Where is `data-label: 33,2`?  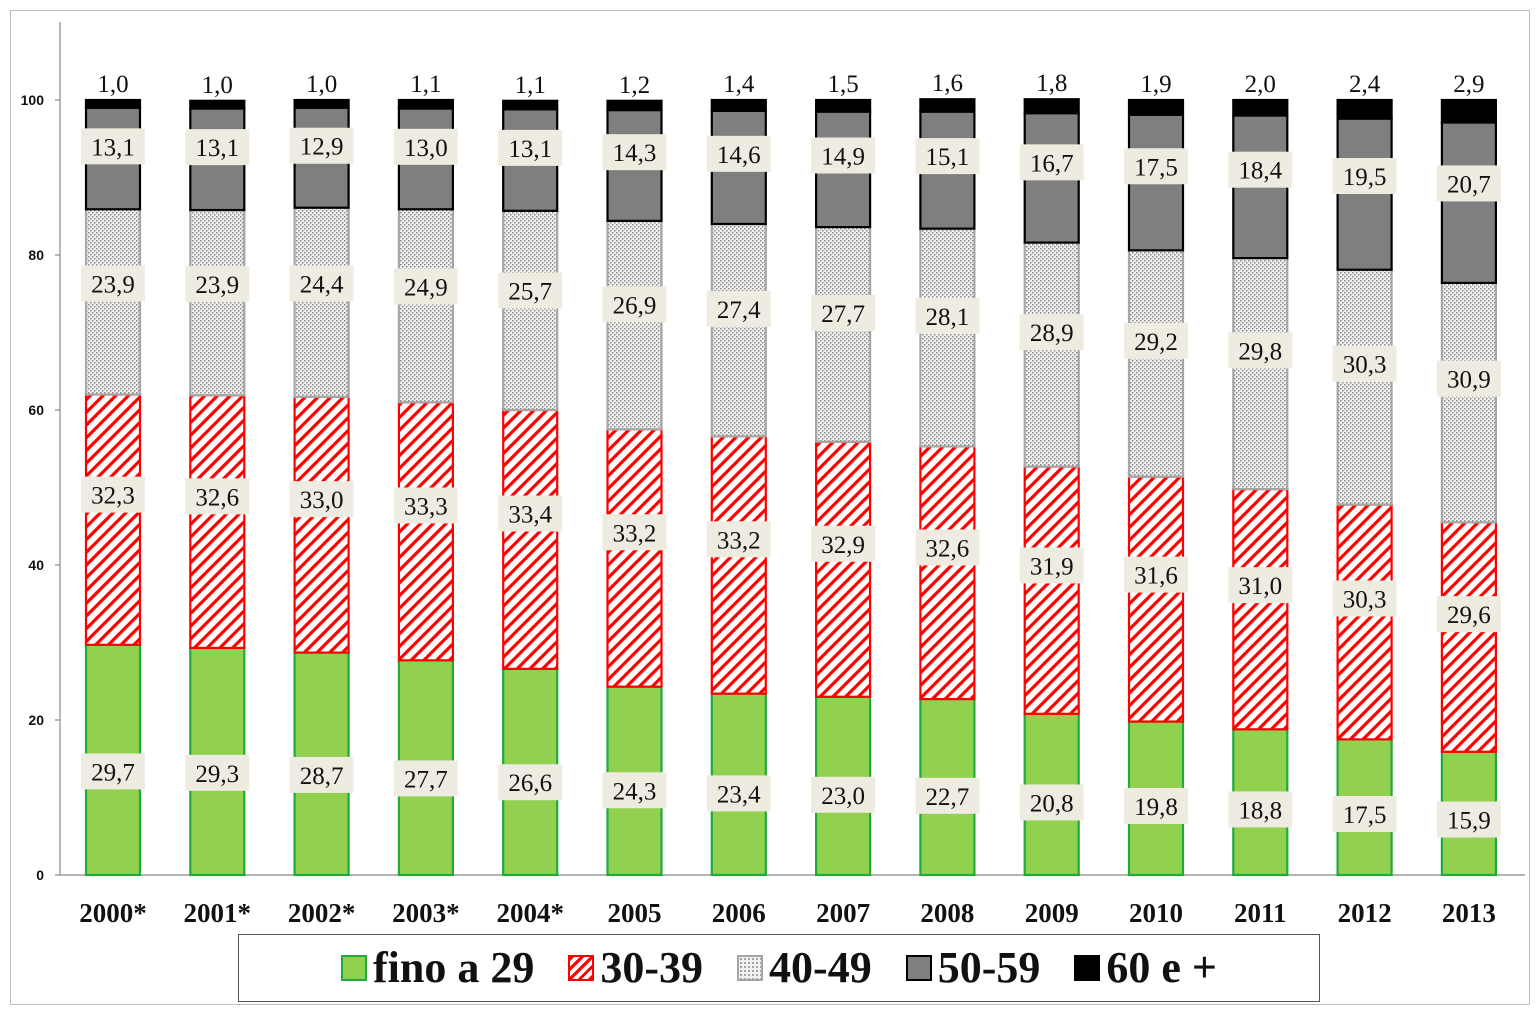
data-label: 33,2 is located at coordinates (635, 533).